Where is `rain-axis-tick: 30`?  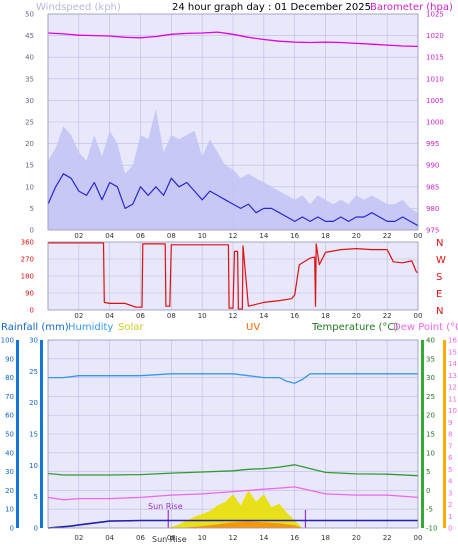 rain-axis-tick: 30 is located at coordinates (33, 341).